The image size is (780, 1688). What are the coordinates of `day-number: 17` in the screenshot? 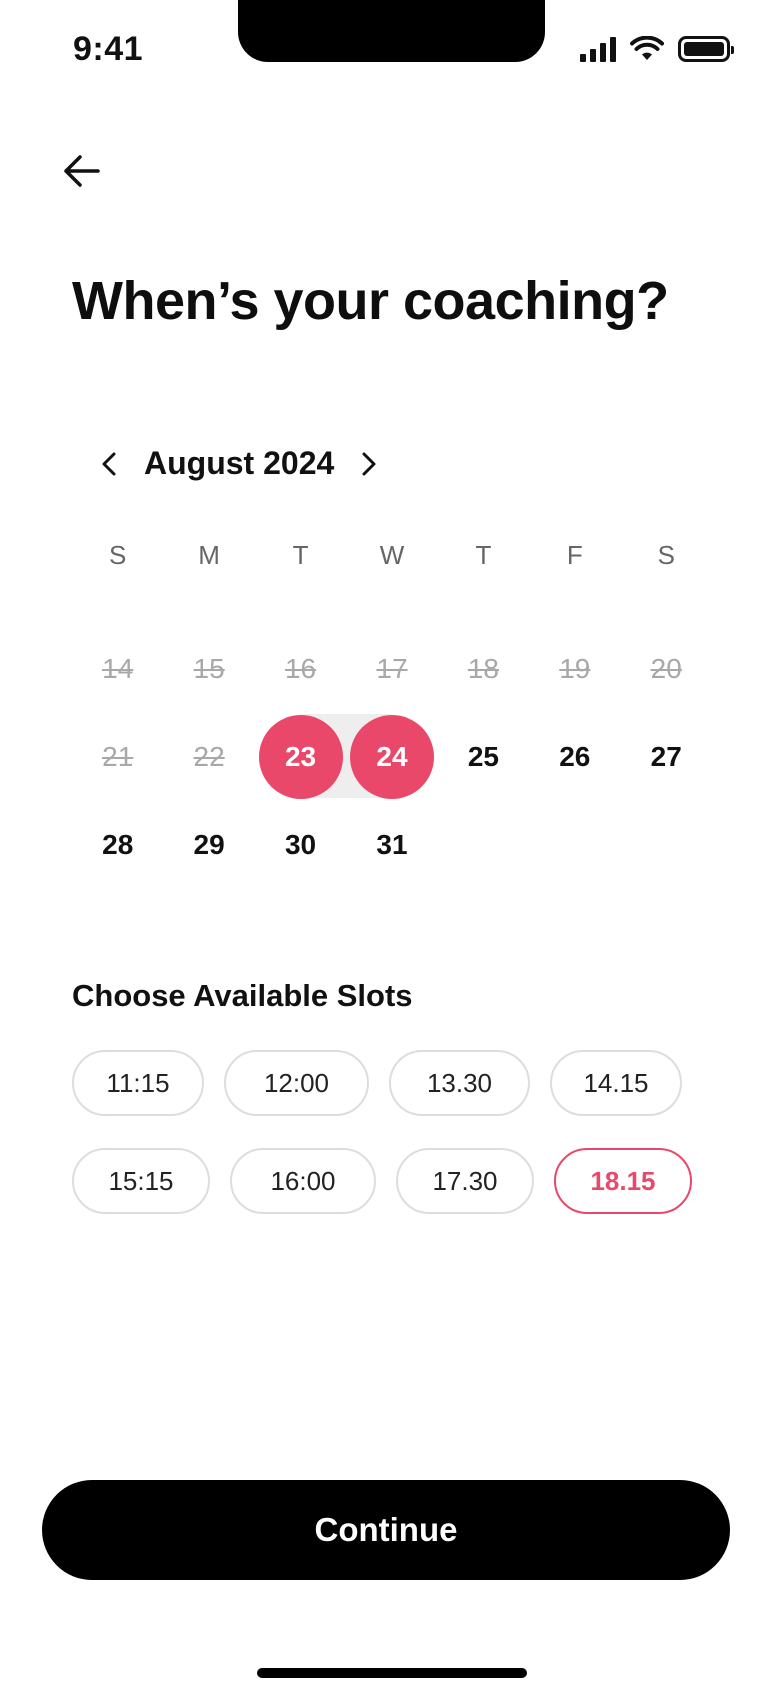 It's located at (392, 668).